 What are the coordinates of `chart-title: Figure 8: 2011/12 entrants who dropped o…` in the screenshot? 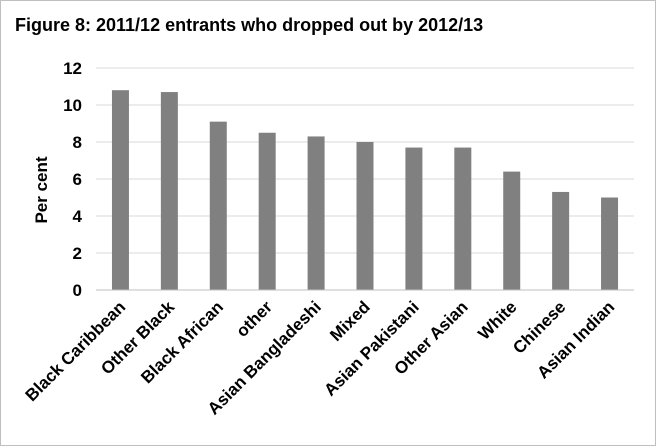 It's located at (249, 25).